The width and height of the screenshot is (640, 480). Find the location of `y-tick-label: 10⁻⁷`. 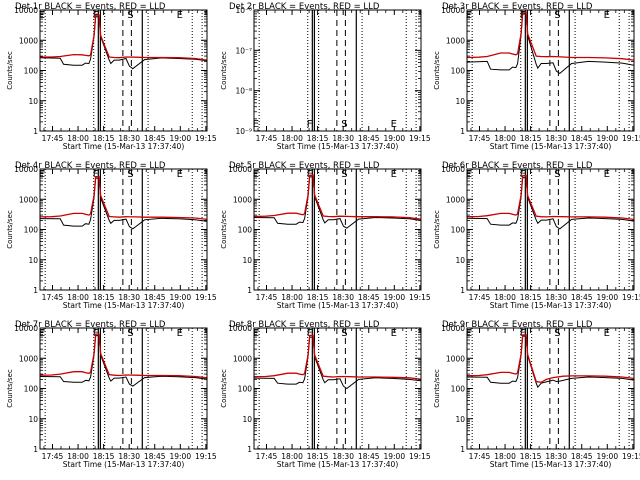

y-tick-label: 10⁻⁷ is located at coordinates (243, 50).